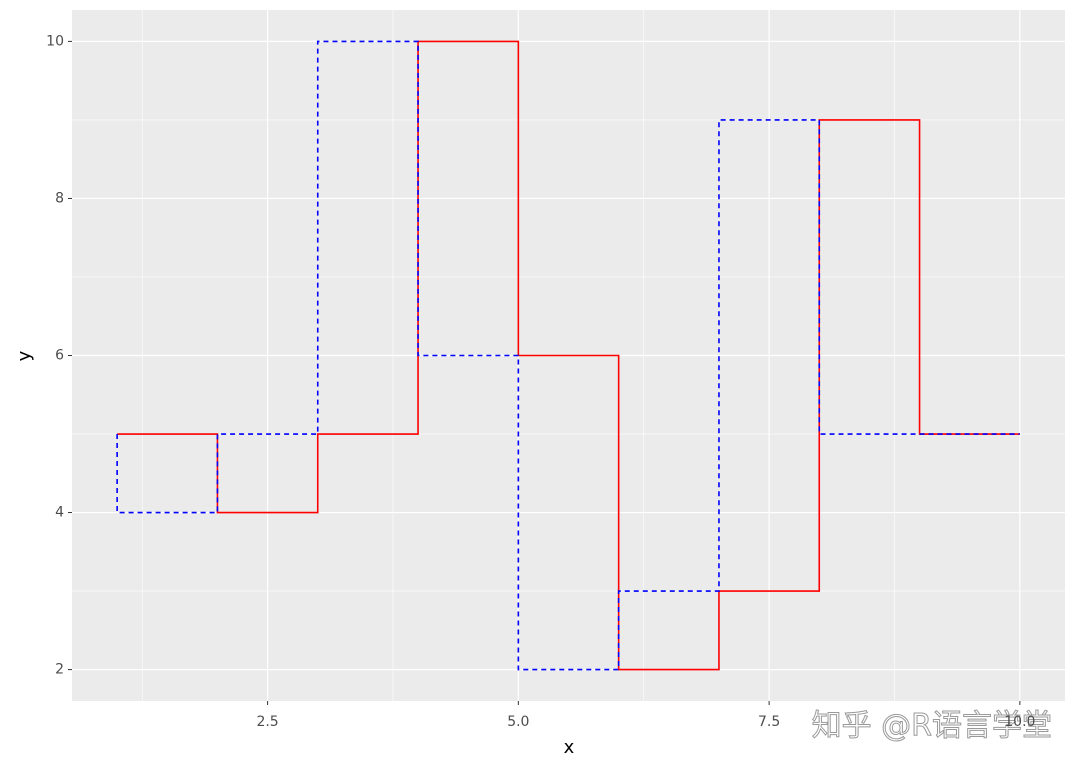  What do you see at coordinates (569, 747) in the screenshot?
I see `x-axis-title: x` at bounding box center [569, 747].